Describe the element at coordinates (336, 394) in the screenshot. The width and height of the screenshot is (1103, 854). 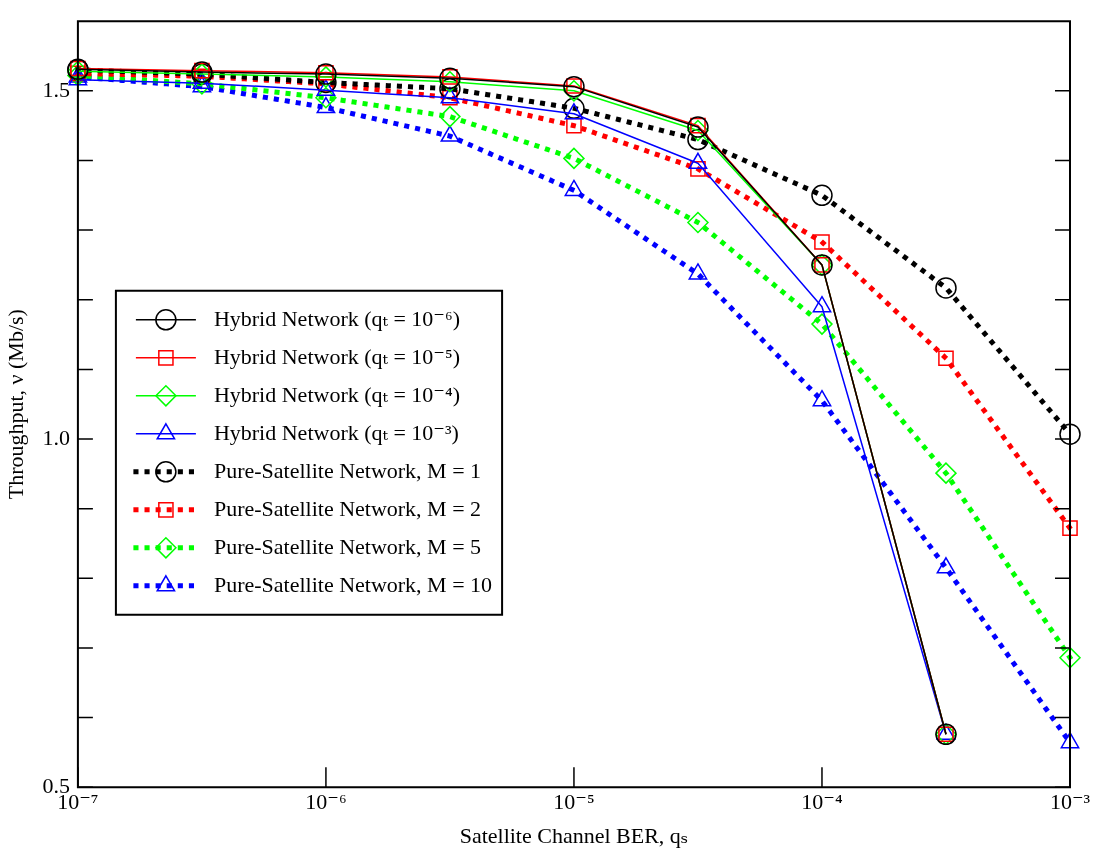
I see `legend-label: Hybrid Network (qₜ = 10⁻⁴)` at that location.